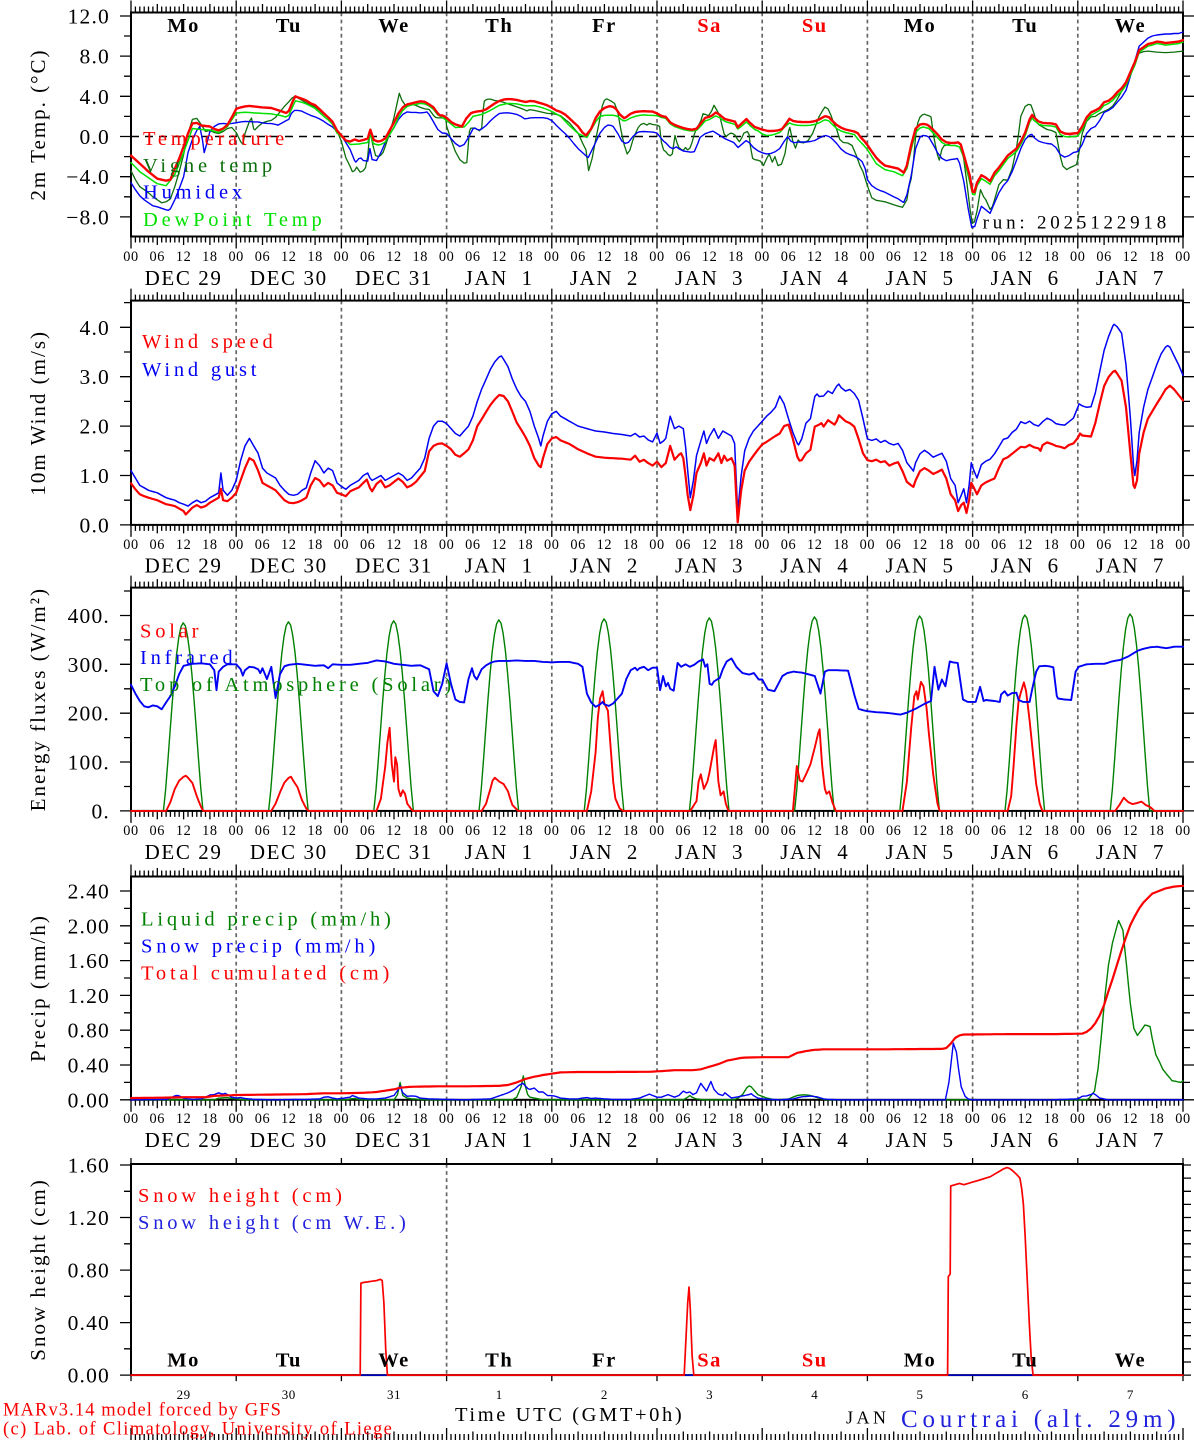  I want to click on svg-text: 2, so click(604, 1394).